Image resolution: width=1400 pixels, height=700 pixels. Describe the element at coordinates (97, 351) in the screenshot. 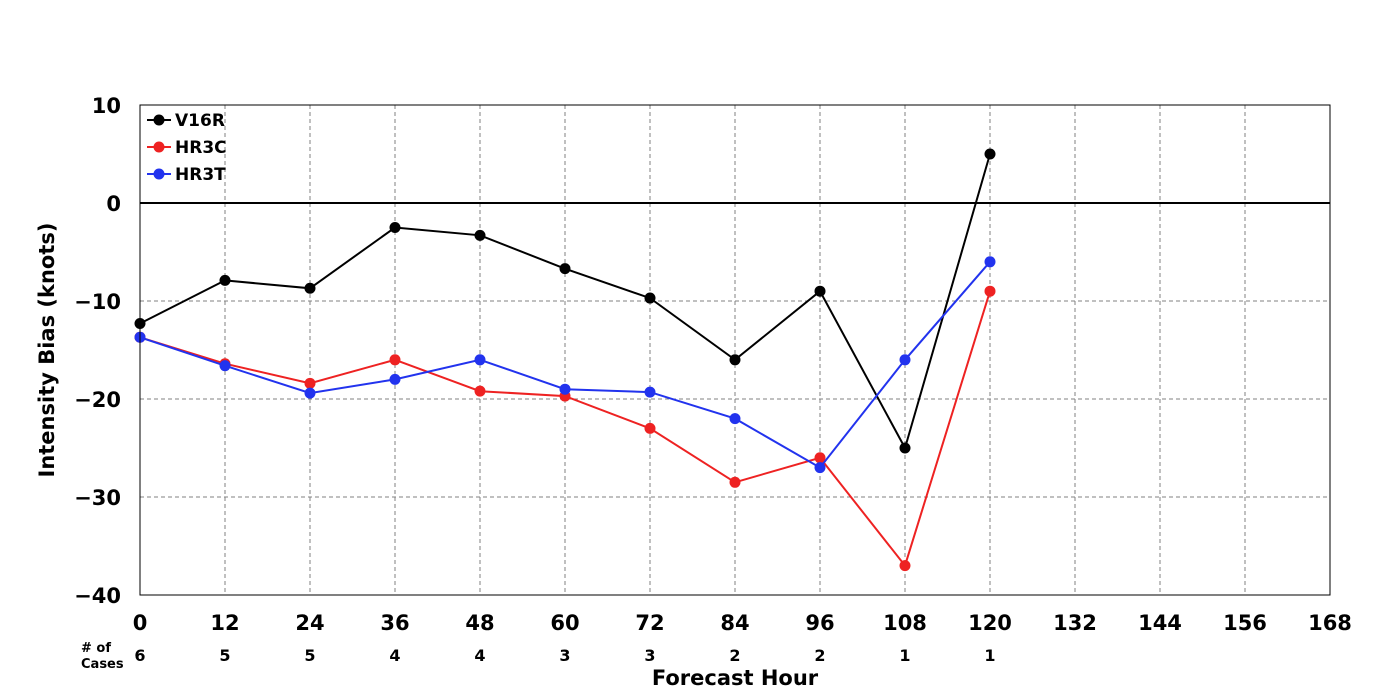

I see `y-tick-labels: 10 0 −10 −20 −30 −40` at that location.